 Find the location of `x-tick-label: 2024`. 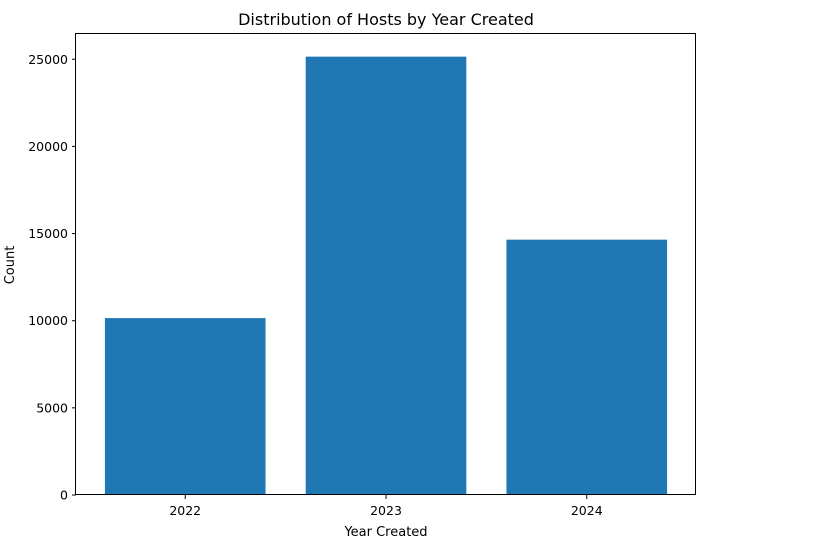

x-tick-label: 2024 is located at coordinates (587, 510).